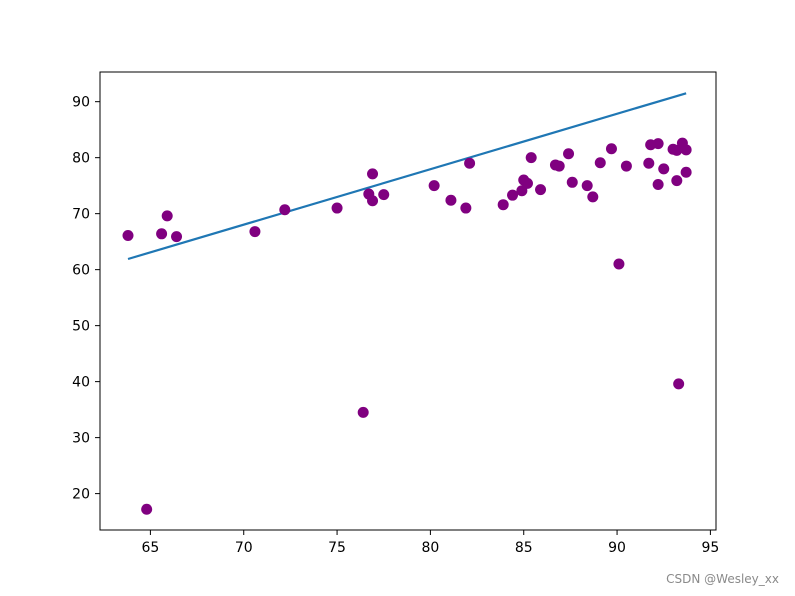 The width and height of the screenshot is (795, 596). What do you see at coordinates (150, 548) in the screenshot?
I see `x-tick-label: 65` at bounding box center [150, 548].